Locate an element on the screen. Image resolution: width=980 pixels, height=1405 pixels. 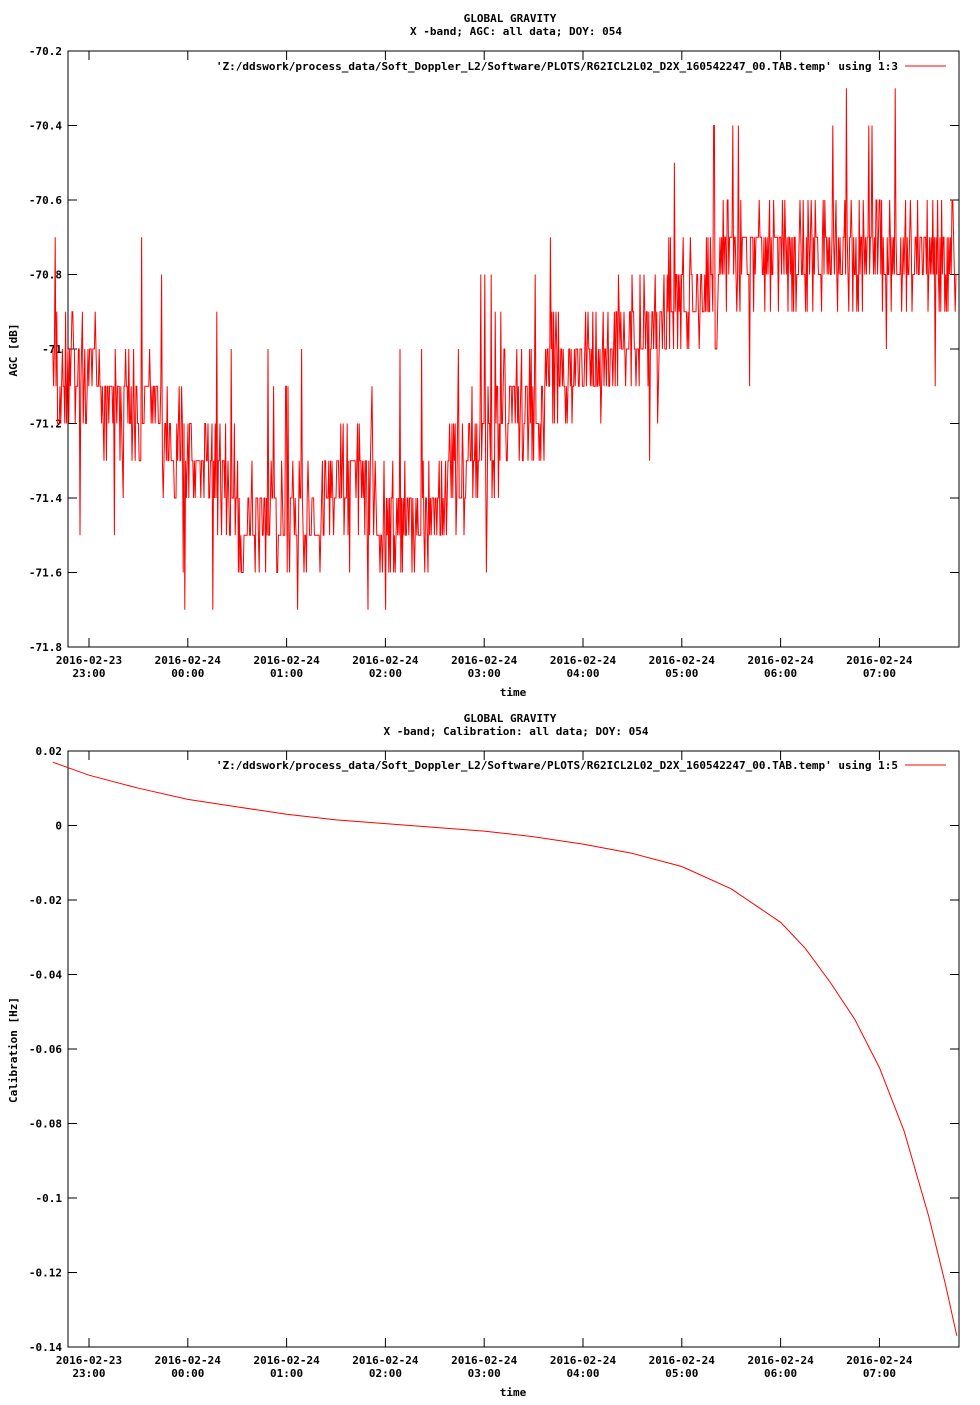
calibration-y-tick-label: -0.14 is located at coordinates (45, 1347).